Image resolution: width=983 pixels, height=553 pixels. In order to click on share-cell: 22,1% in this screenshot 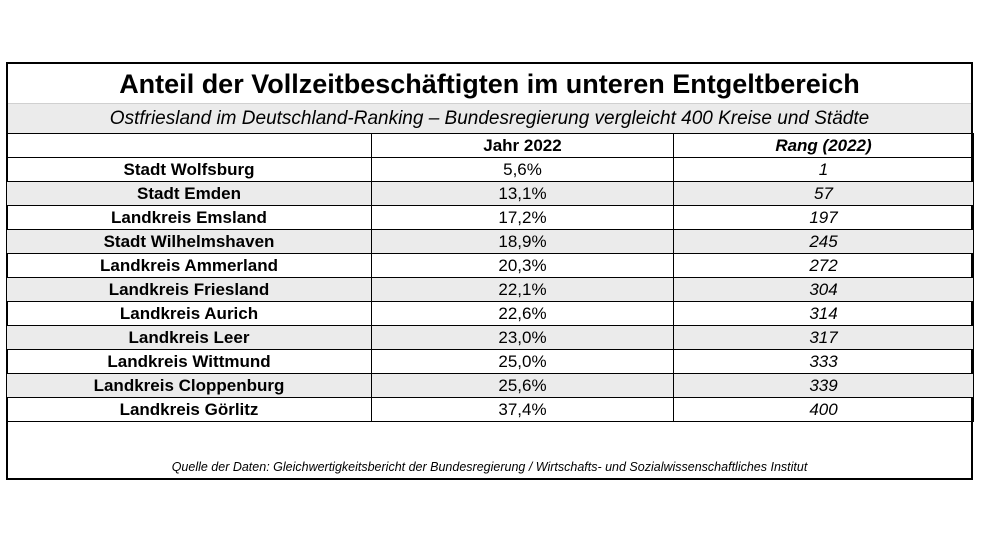, I will do `click(522, 289)`.